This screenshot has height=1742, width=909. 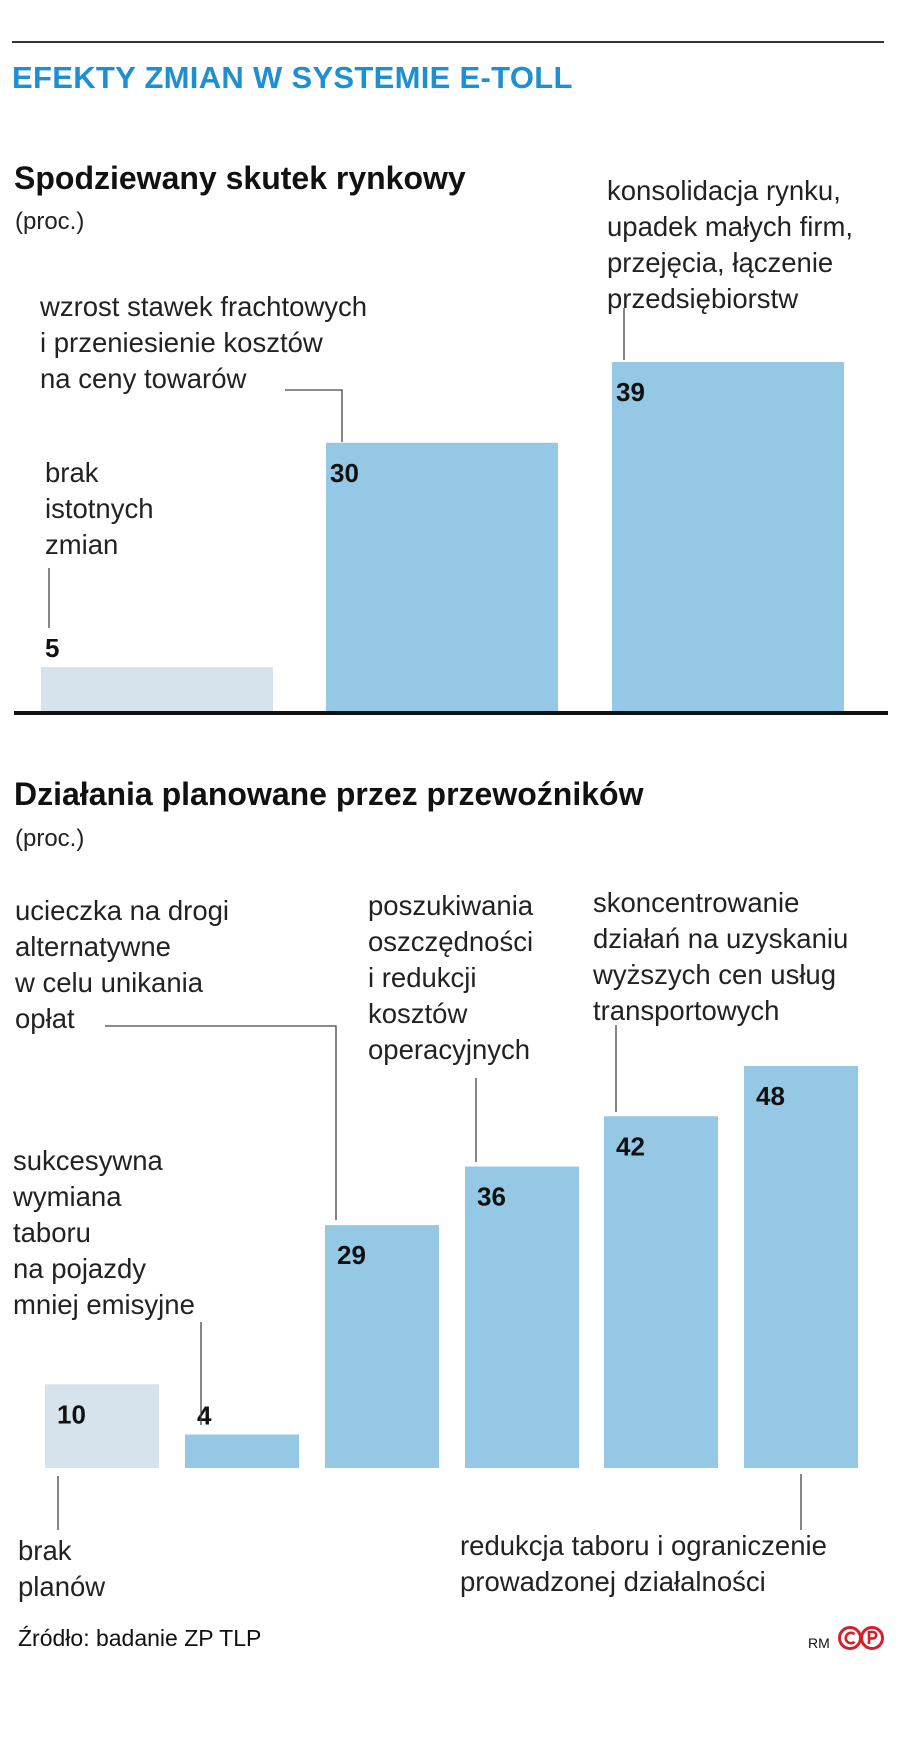 I want to click on publisher-logo-icon, so click(x=861, y=1638).